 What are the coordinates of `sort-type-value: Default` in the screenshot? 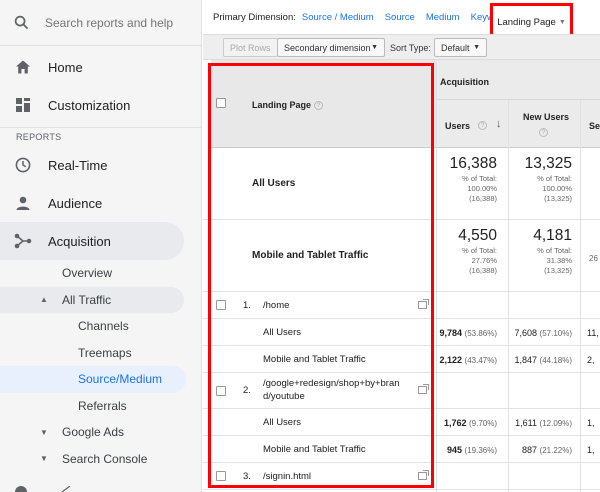 It's located at (455, 47).